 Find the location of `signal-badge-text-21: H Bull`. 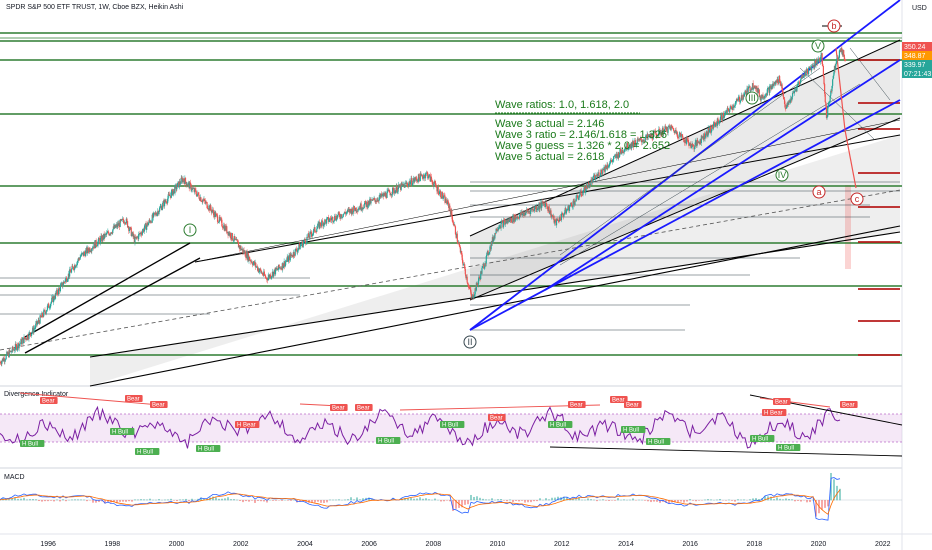

signal-badge-text-21: H Bull is located at coordinates (656, 443).